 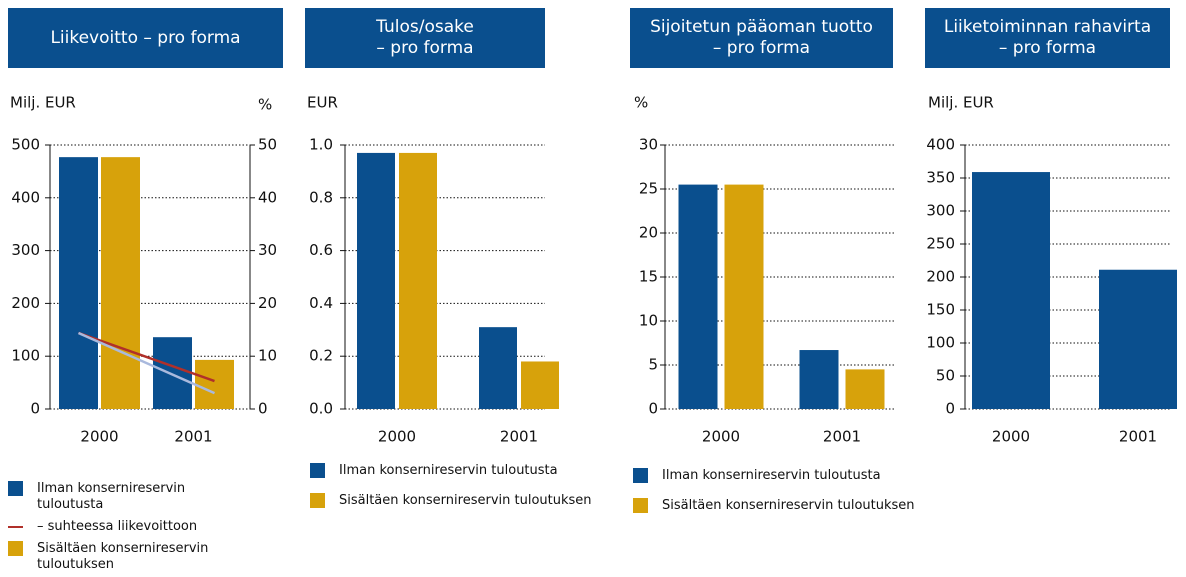 I want to click on y-tick-label: 50, so click(x=945, y=376).